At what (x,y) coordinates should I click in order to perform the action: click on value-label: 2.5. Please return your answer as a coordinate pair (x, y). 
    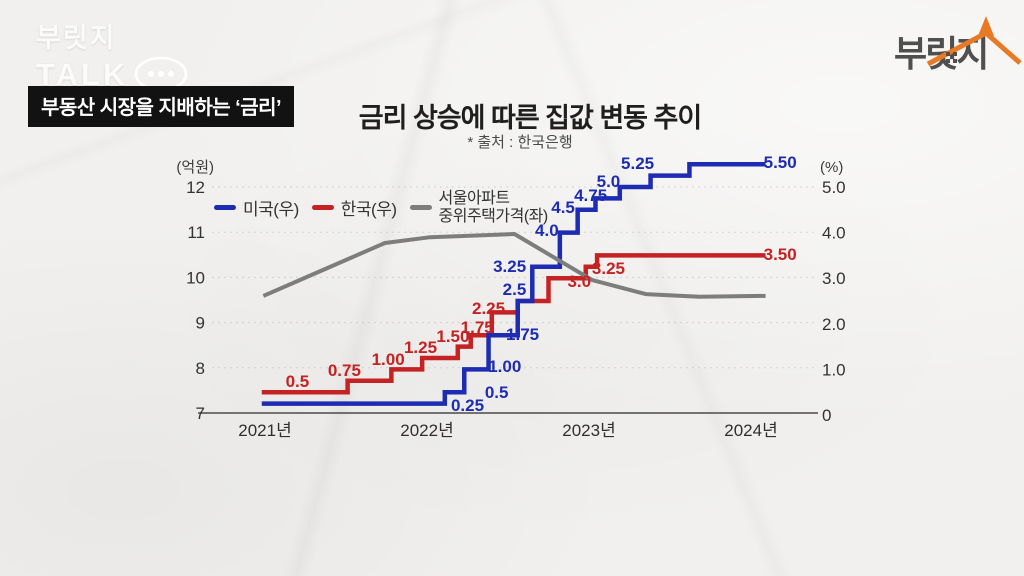
    Looking at the image, I should click on (515, 289).